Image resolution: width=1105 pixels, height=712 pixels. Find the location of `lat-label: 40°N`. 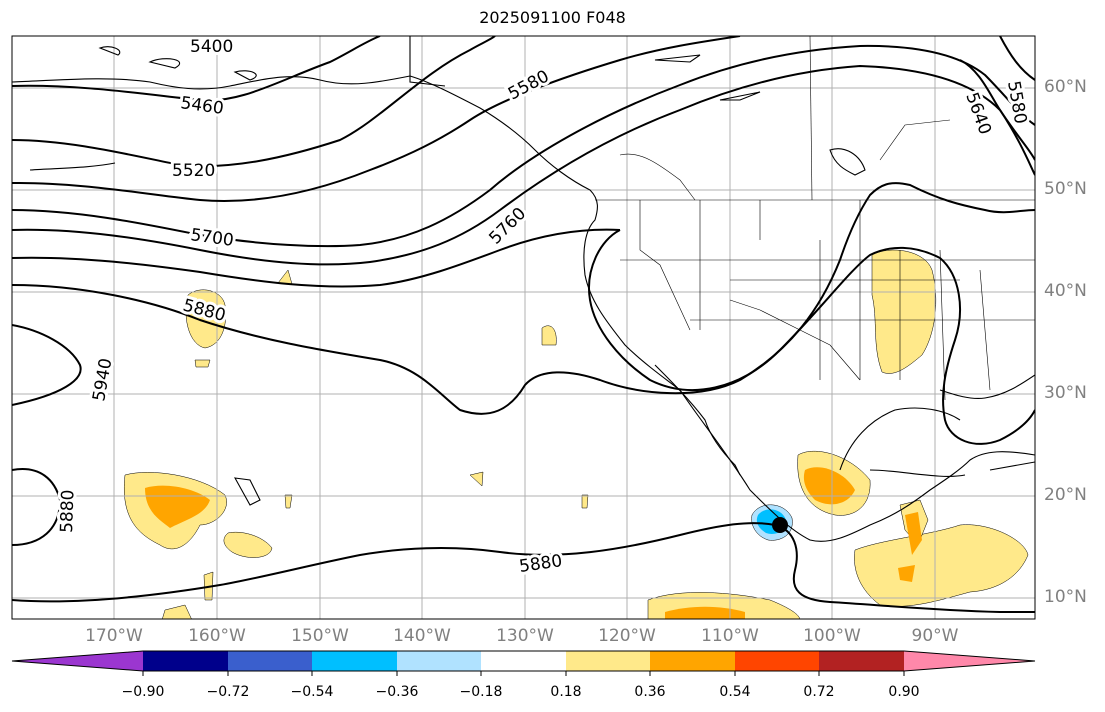

lat-label: 40°N is located at coordinates (1065, 291).